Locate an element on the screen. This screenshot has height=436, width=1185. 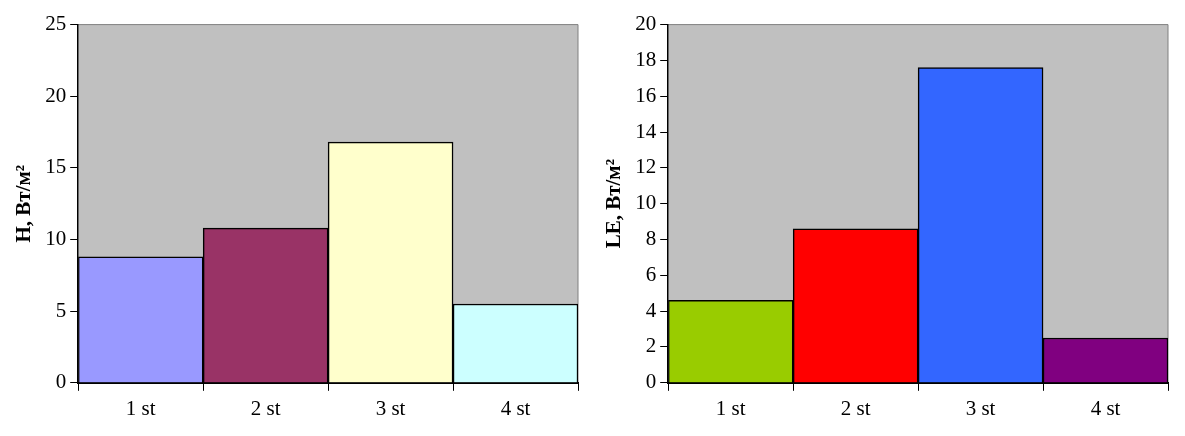
y-tick-label: 14 is located at coordinates (646, 130).